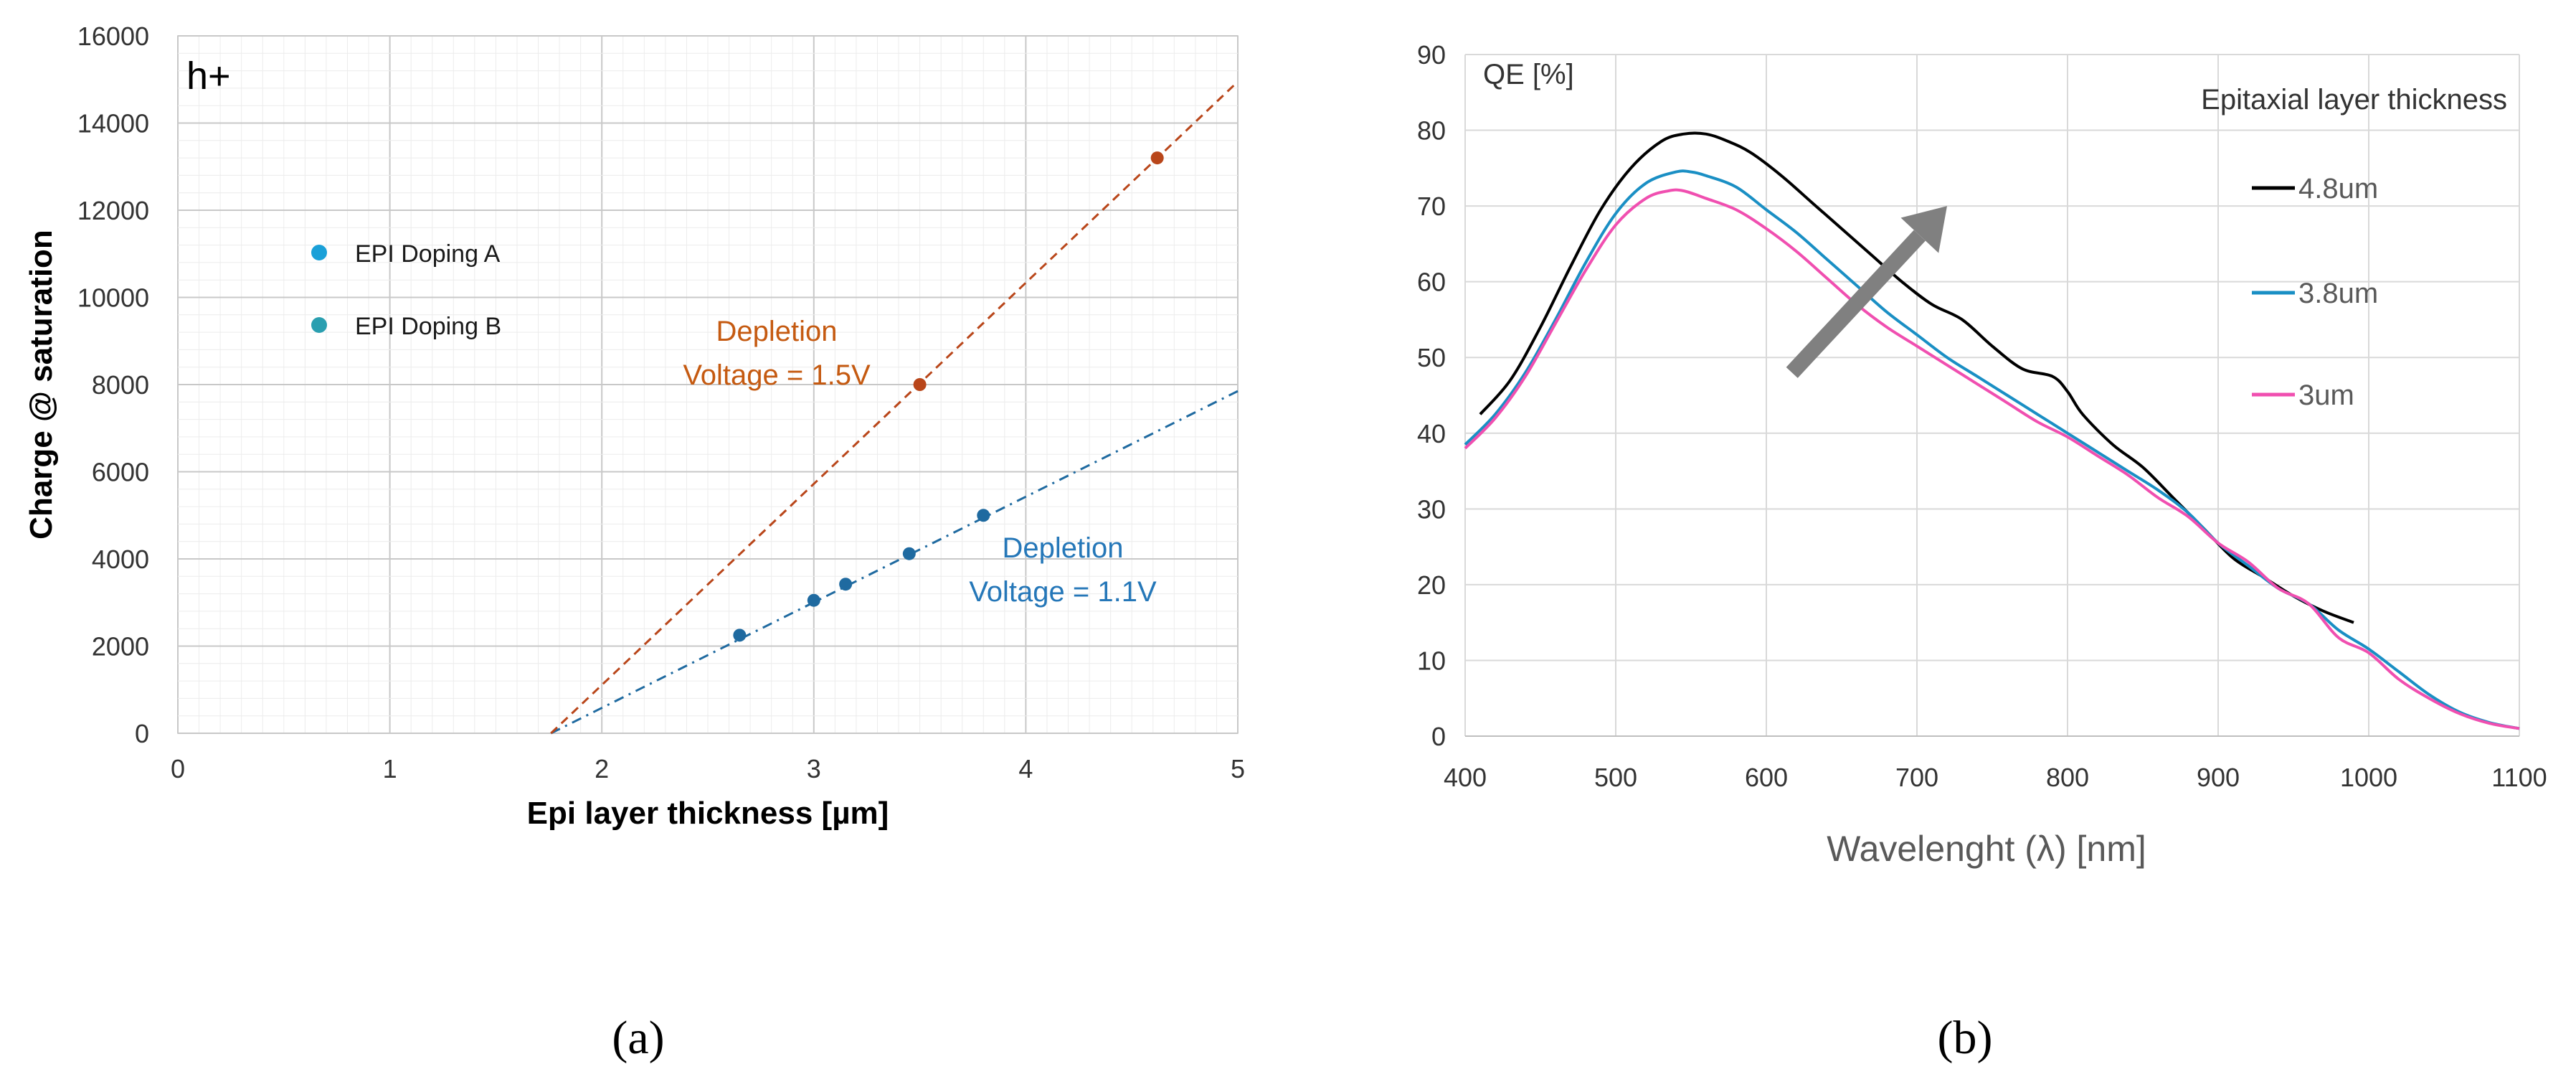  I want to click on depletion-a-line2: Voltage = 1.1V, so click(1063, 592).